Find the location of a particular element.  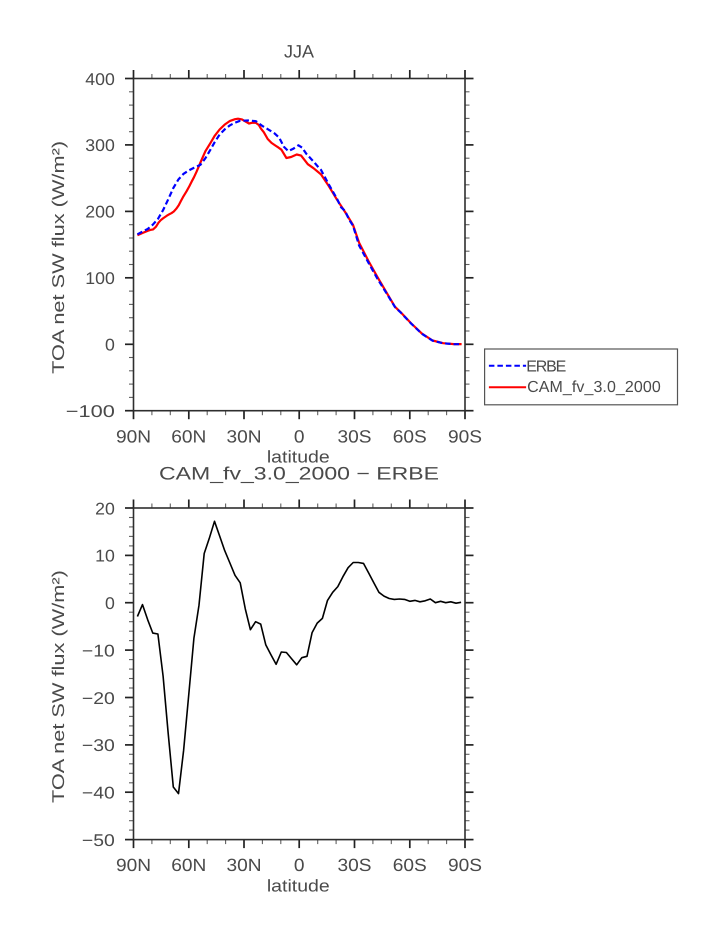

svg-text: −50 is located at coordinates (98, 840).